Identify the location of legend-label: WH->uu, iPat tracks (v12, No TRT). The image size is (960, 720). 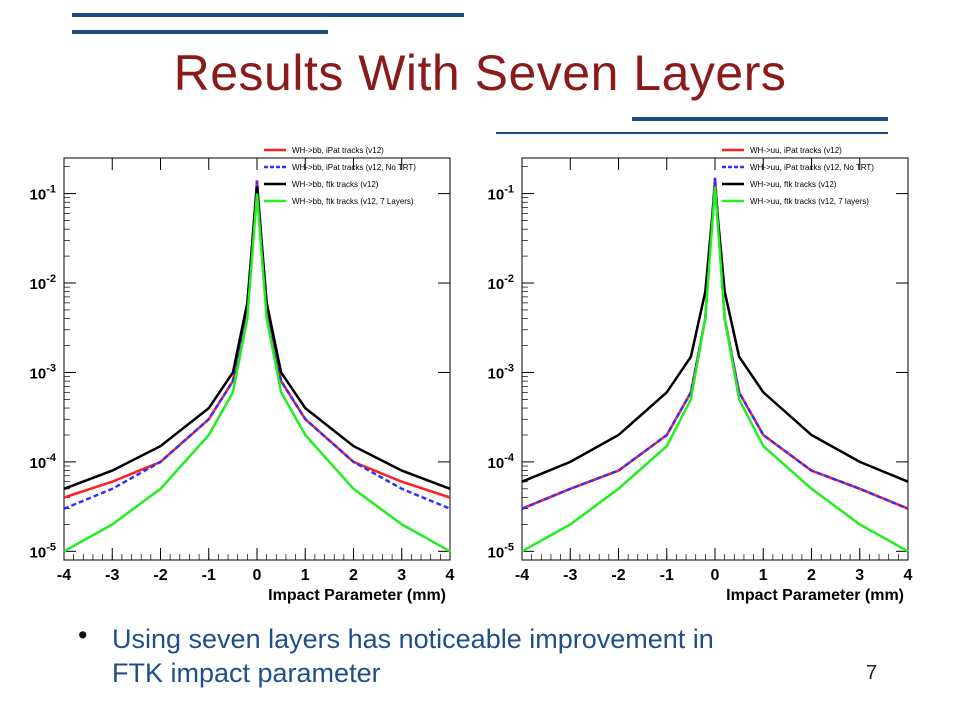
(812, 167).